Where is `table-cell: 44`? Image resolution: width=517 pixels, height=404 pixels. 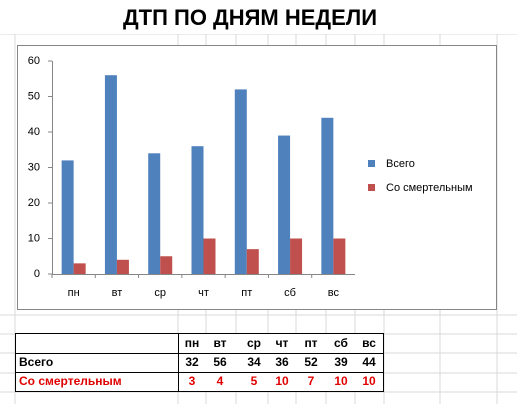
table-cell: 44 is located at coordinates (369, 362).